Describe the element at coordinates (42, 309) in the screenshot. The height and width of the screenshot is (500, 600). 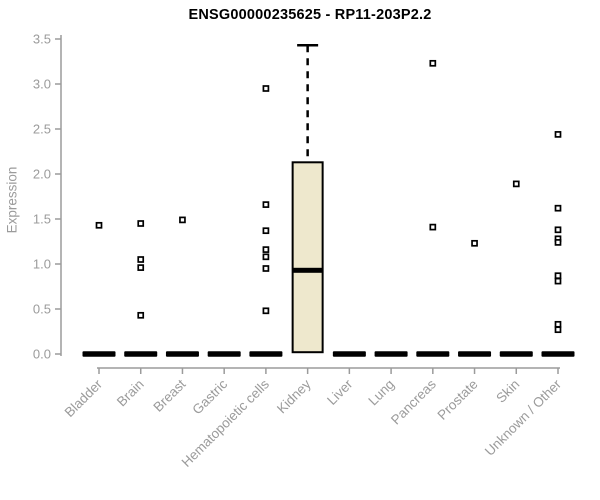
I see `y-tick-label: 0.5` at that location.